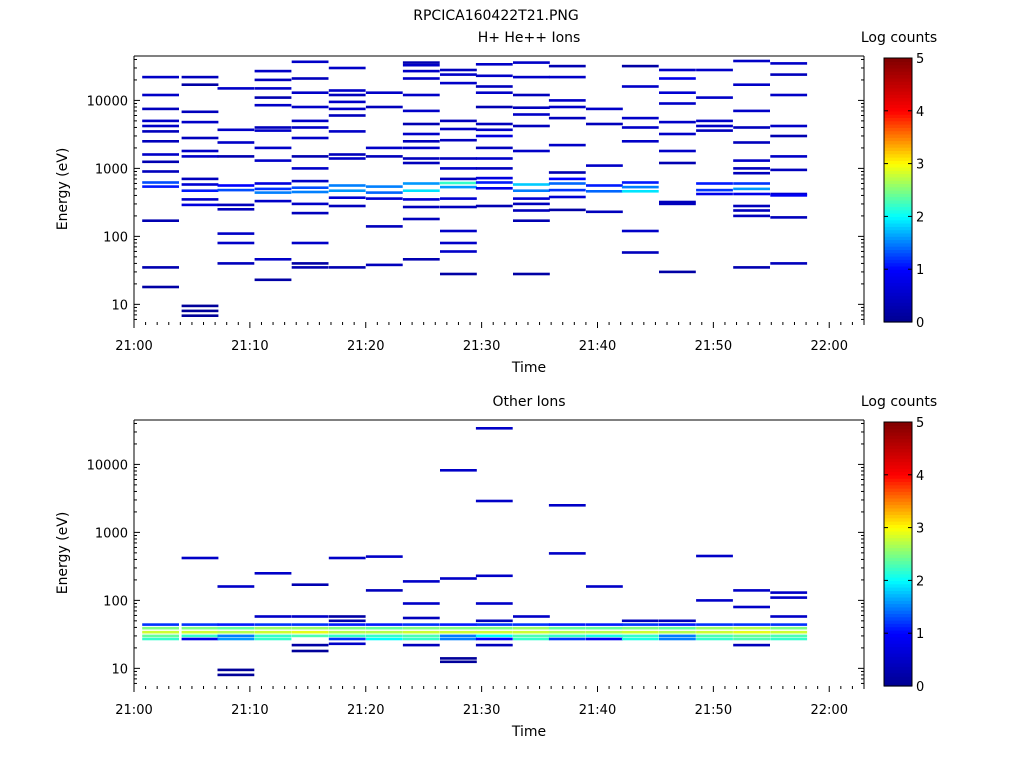 This screenshot has width=1024, height=768. Describe the element at coordinates (499, 325) in the screenshot. I see `x-ticks` at that location.